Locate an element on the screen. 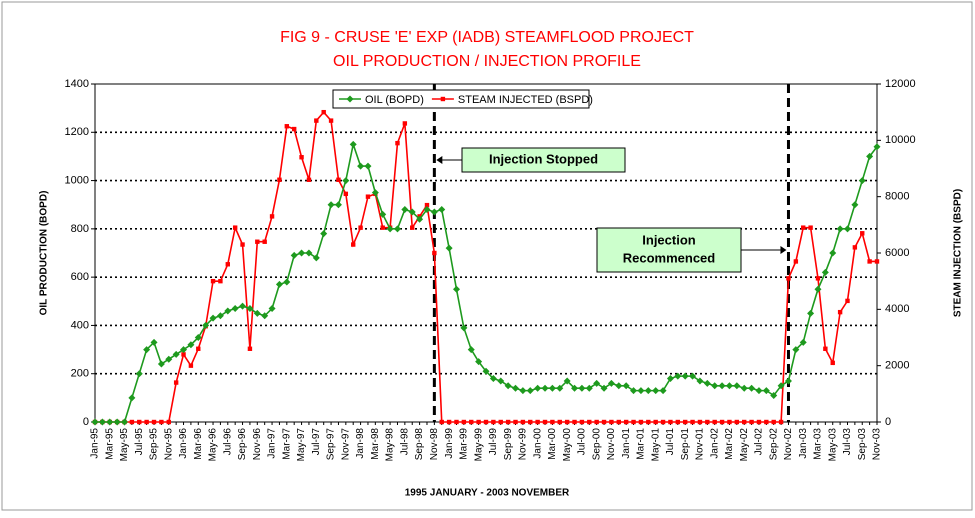 This screenshot has width=975, height=518. legend-box is located at coordinates (461, 99).